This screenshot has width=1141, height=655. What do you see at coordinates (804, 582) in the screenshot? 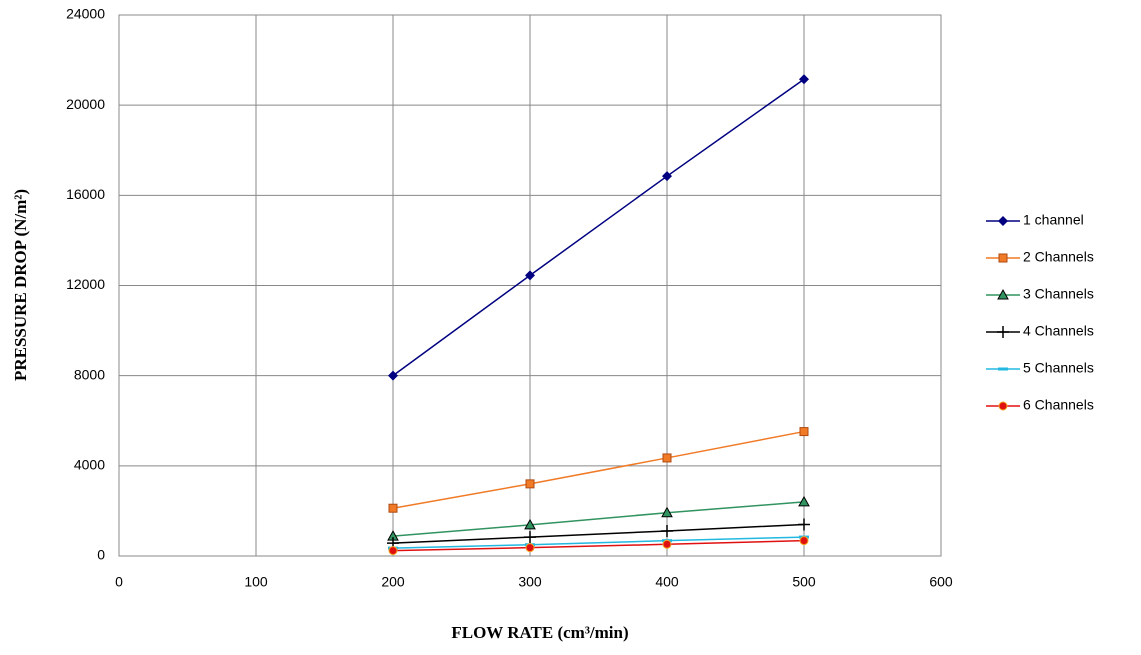
I see `x-tick-label: 500` at bounding box center [804, 582].